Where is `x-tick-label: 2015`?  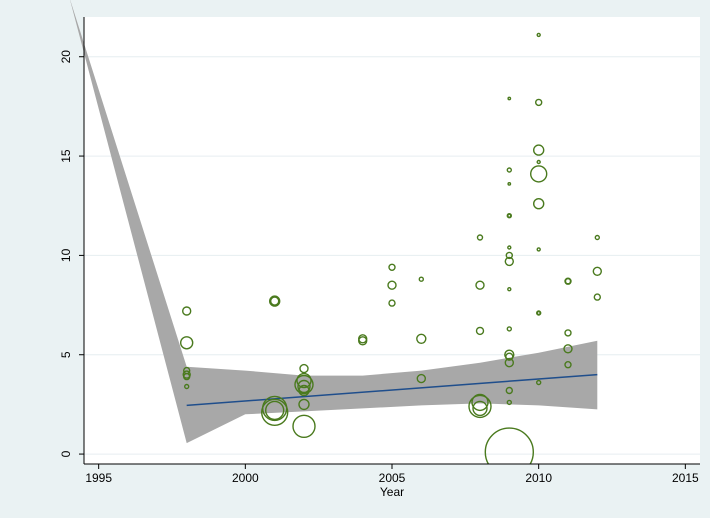
x-tick-label: 2015 is located at coordinates (685, 478).